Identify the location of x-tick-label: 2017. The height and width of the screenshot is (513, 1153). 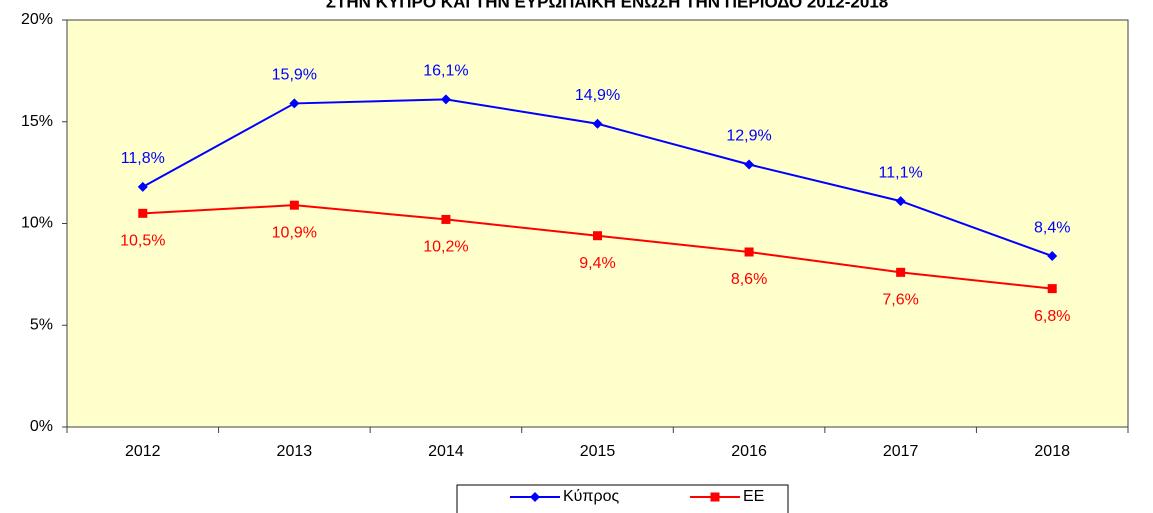
(901, 451).